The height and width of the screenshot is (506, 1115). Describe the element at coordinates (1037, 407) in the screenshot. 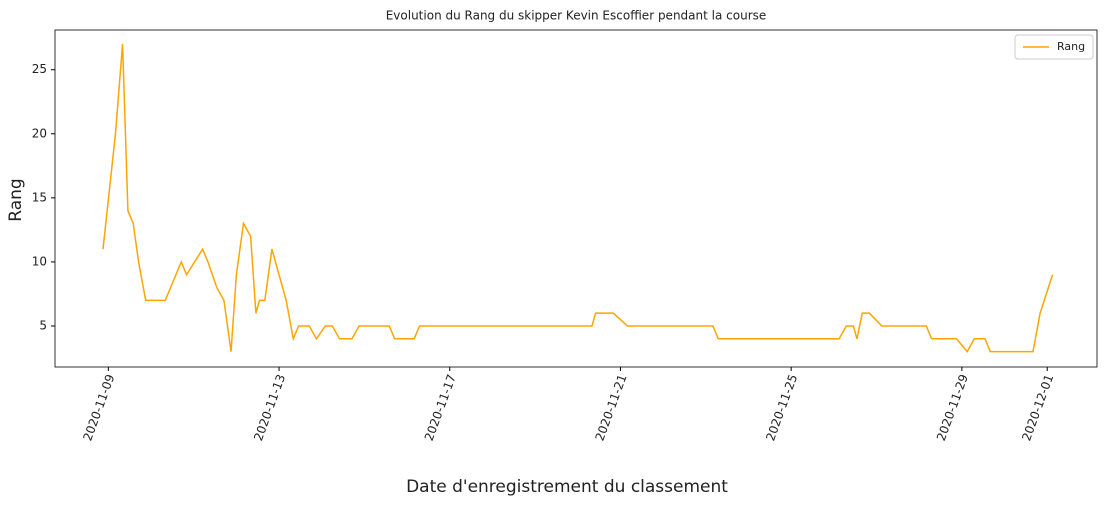

I see `x-tick-label: 2020-12-01` at that location.